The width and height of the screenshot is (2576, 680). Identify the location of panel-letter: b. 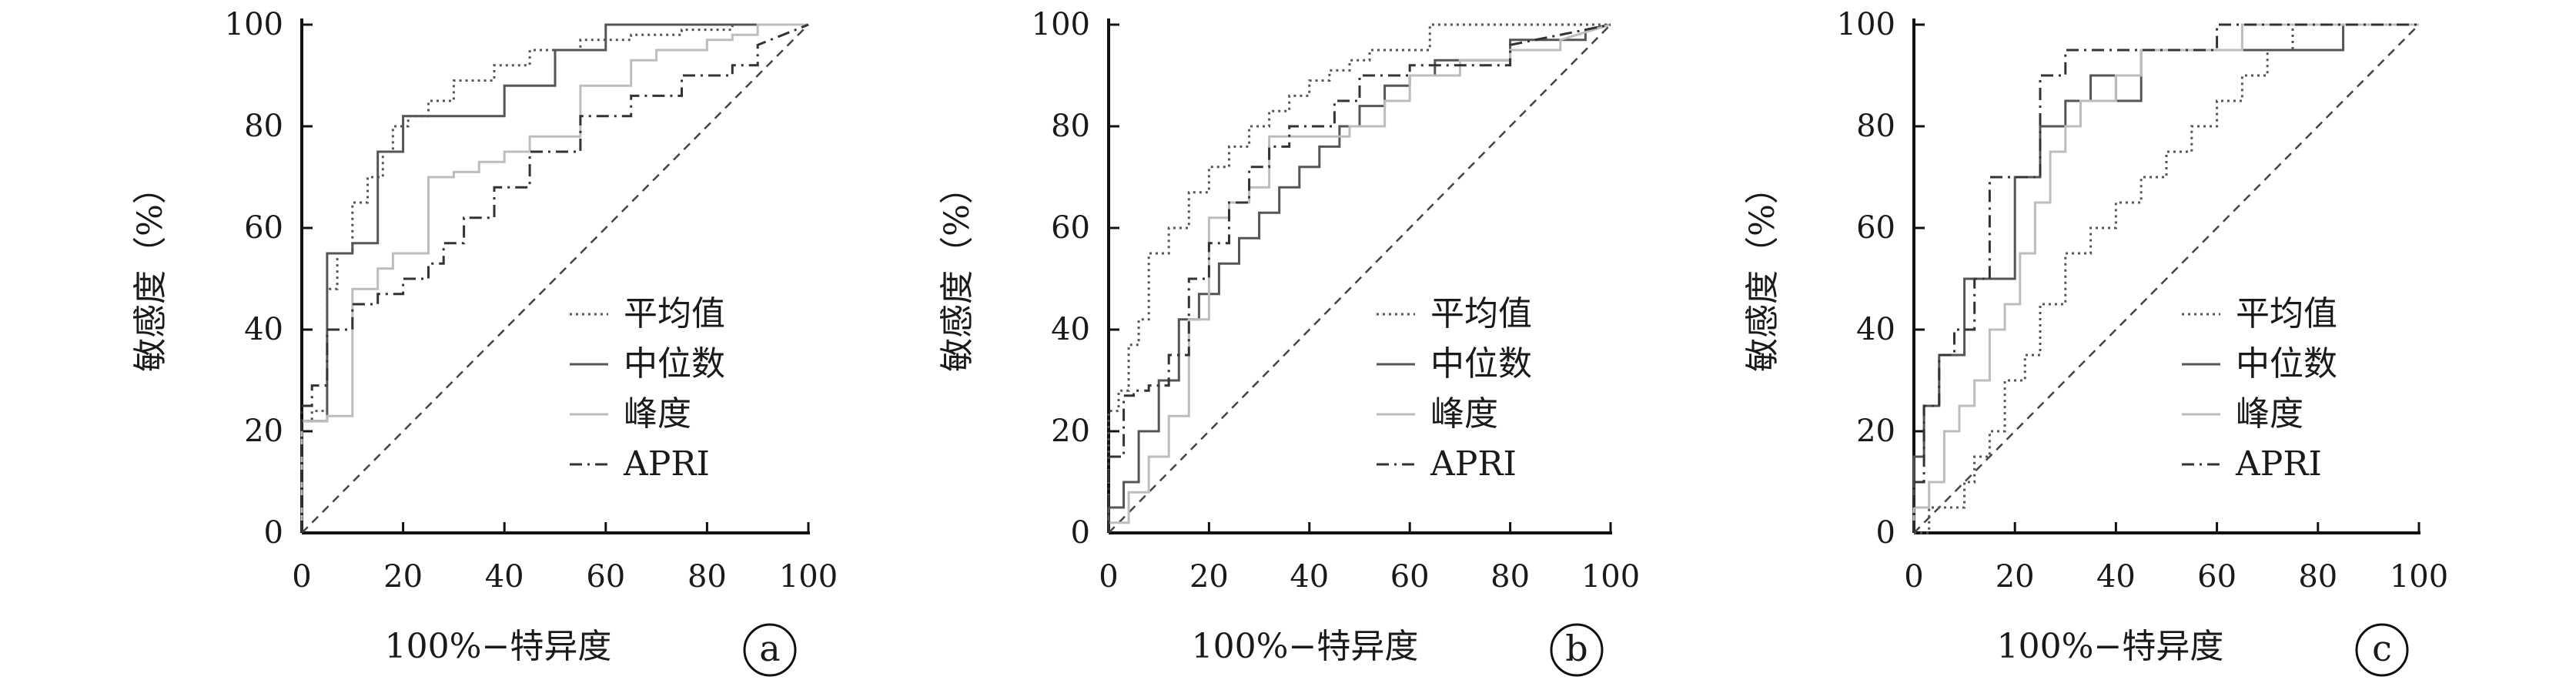
(1576, 649).